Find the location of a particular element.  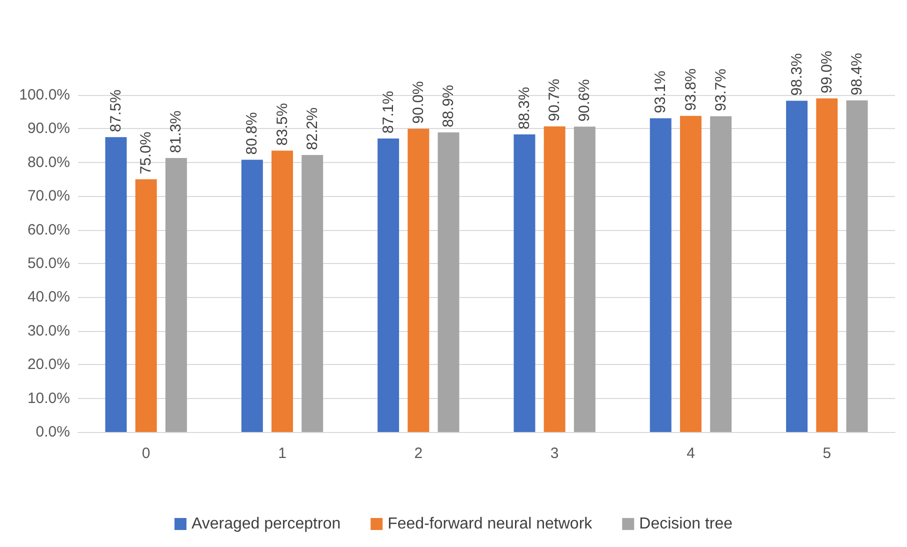

y-tick-label: 80.0% is located at coordinates (48, 162).